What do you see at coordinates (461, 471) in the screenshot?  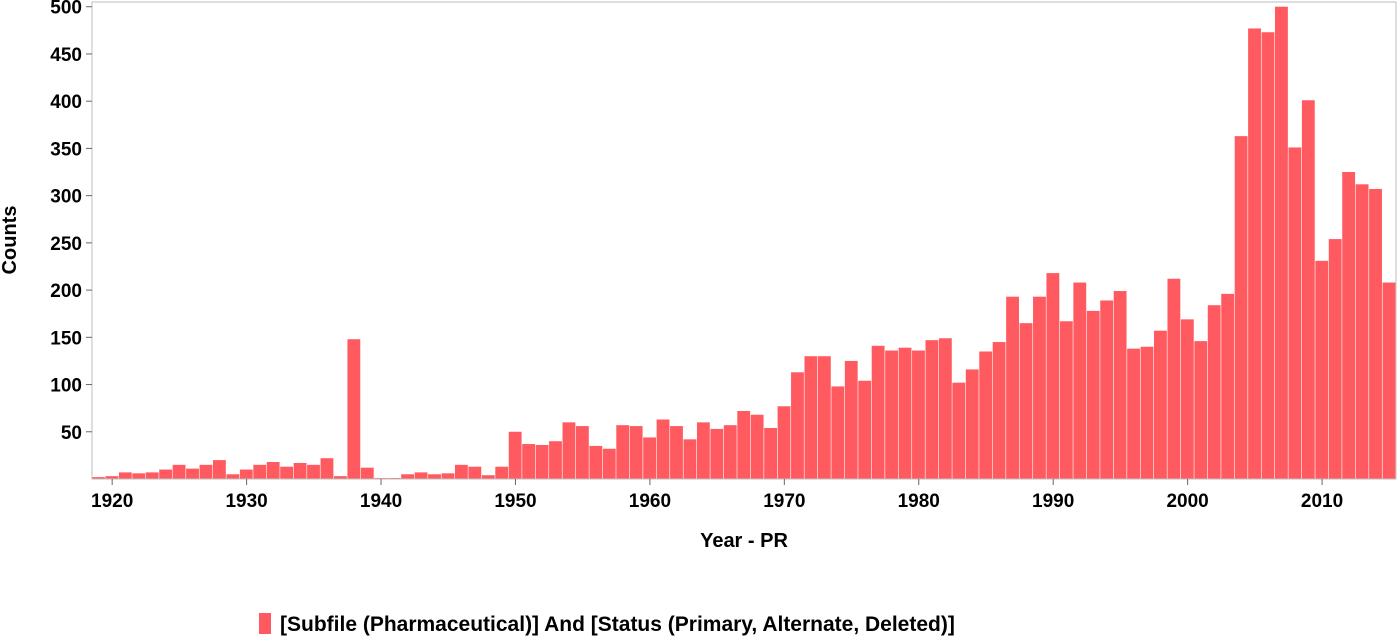 I see `bar-1946` at bounding box center [461, 471].